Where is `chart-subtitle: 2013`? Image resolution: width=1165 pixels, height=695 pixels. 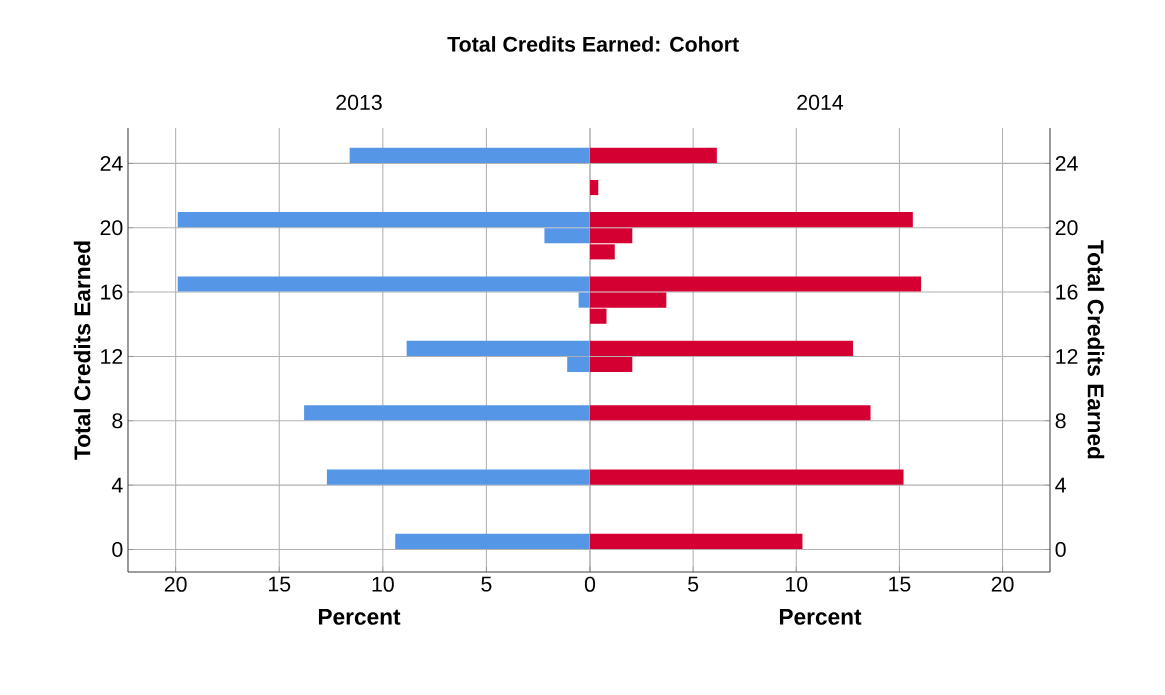 chart-subtitle: 2013 is located at coordinates (359, 102).